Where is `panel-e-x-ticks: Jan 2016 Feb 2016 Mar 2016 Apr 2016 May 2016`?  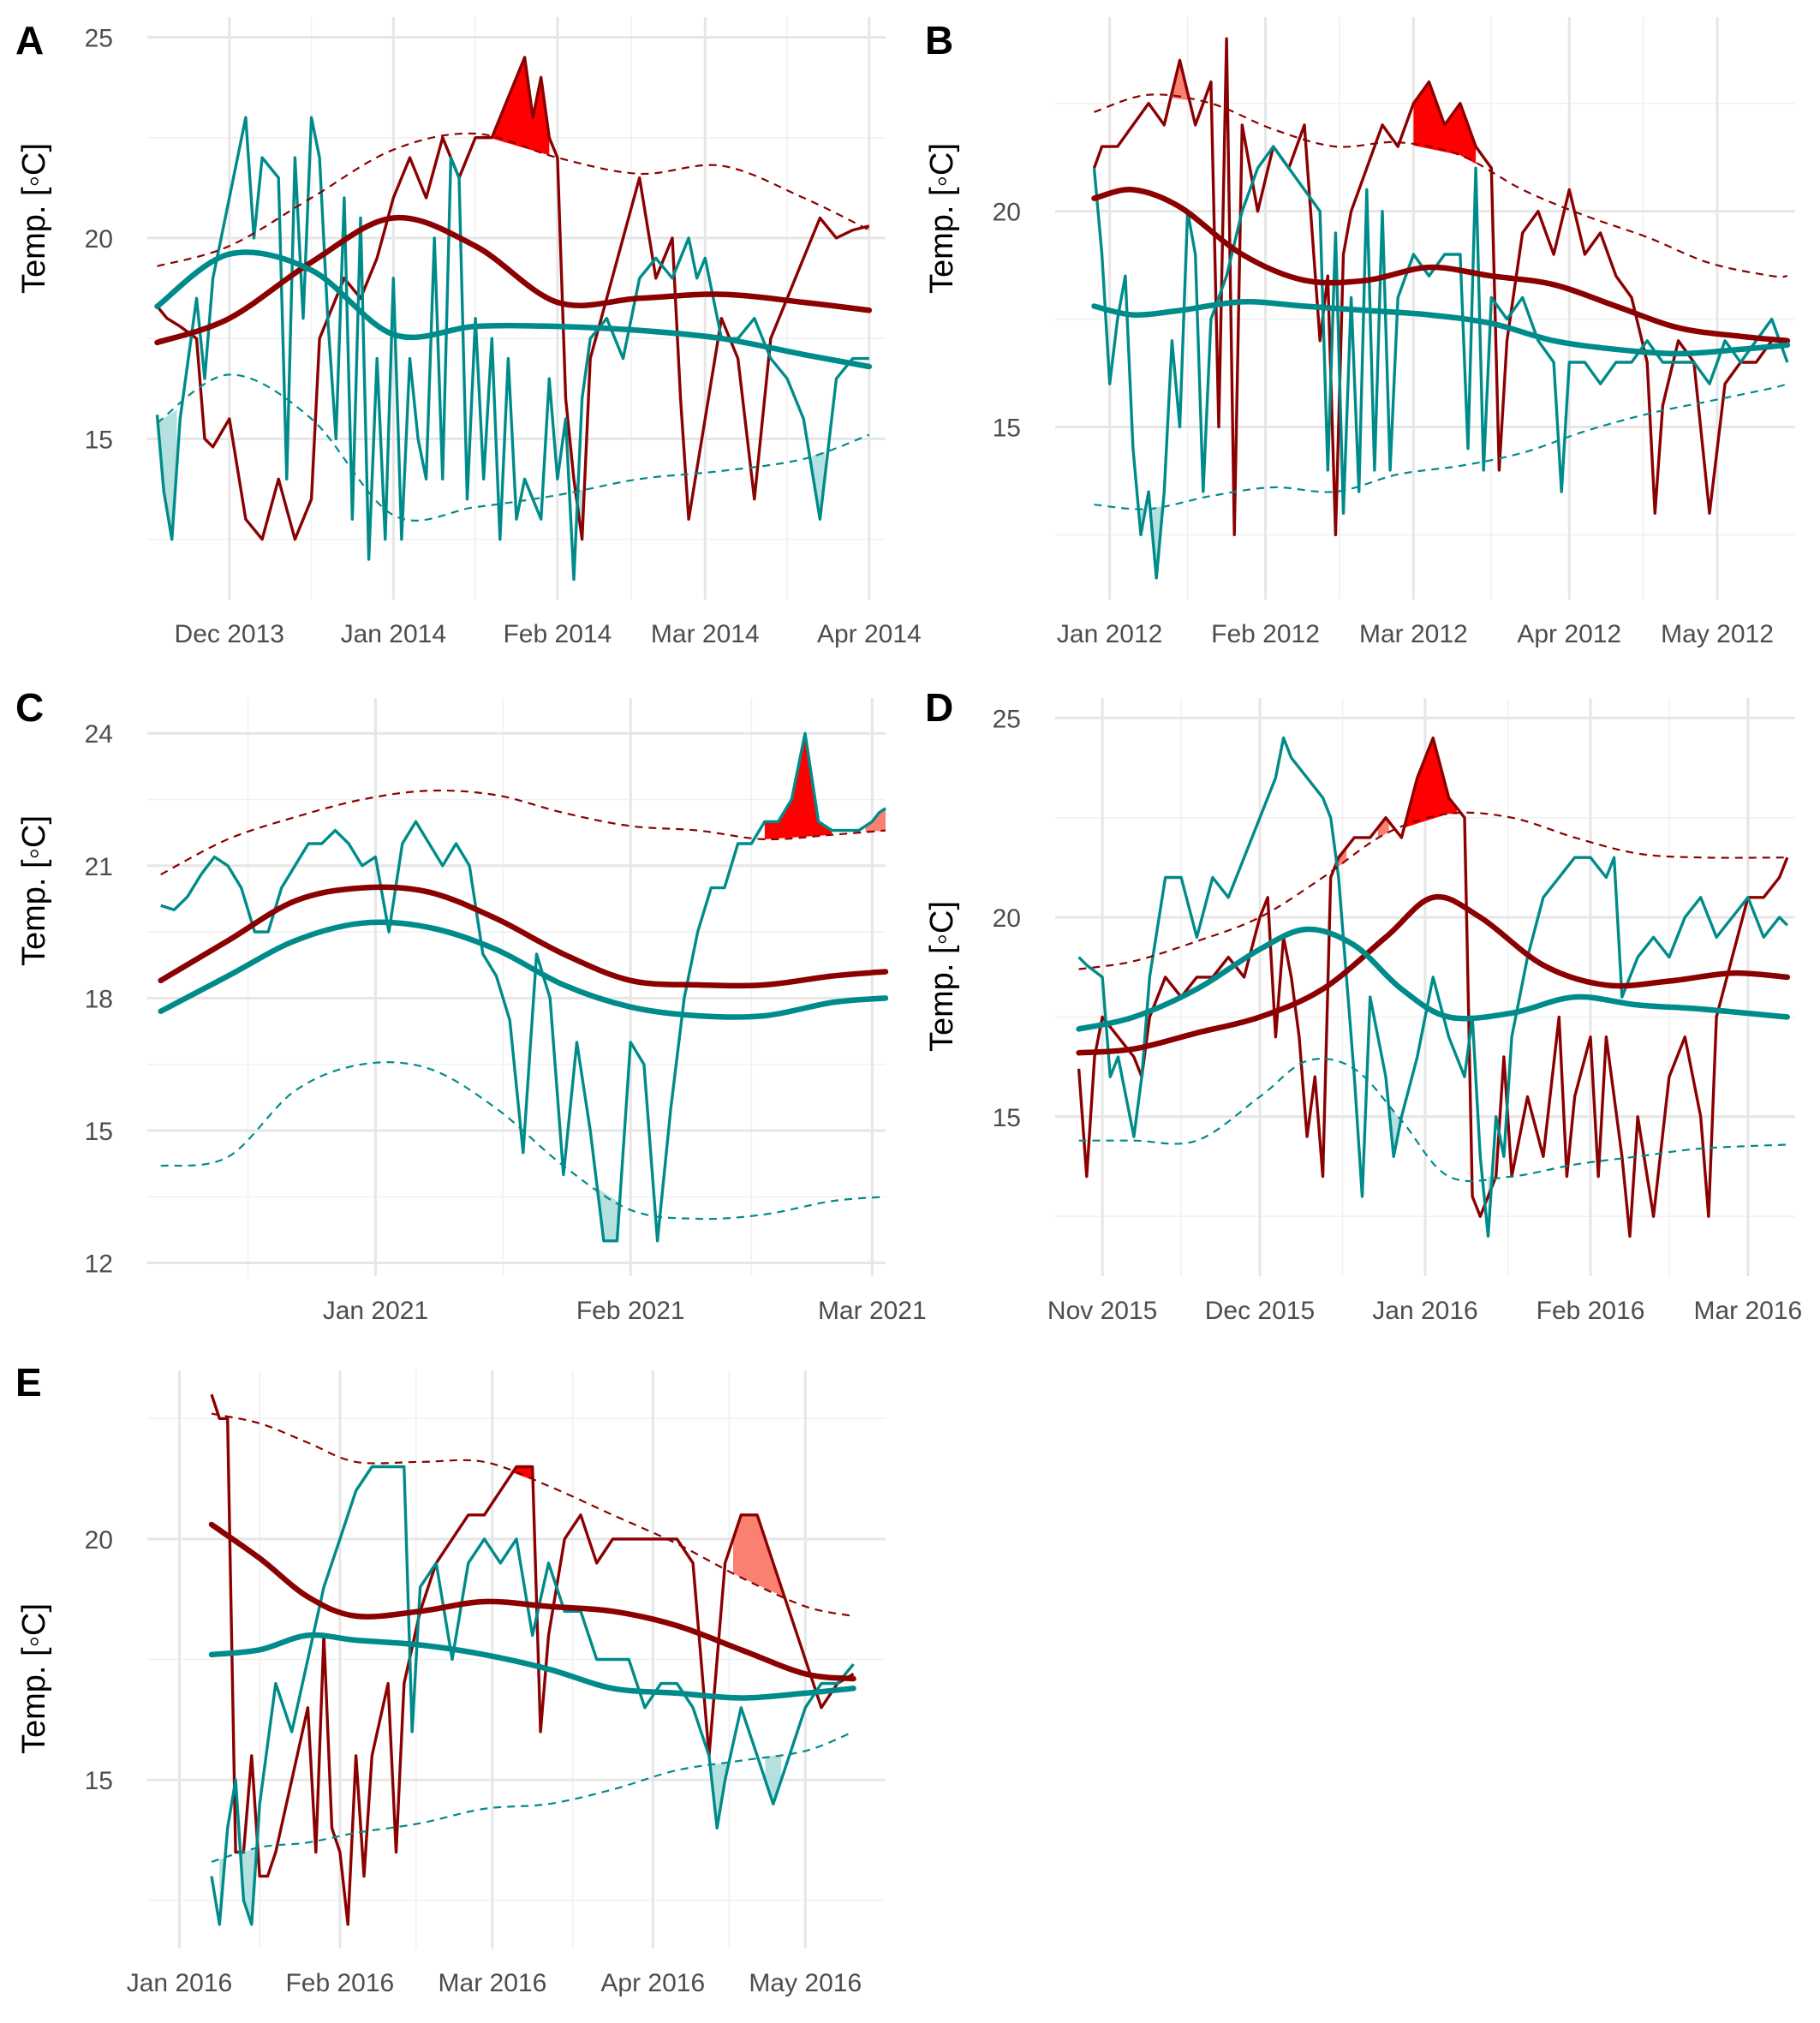 panel-e-x-ticks: Jan 2016 Feb 2016 Mar 2016 Apr 2016 May 2016 is located at coordinates (495, 1983).